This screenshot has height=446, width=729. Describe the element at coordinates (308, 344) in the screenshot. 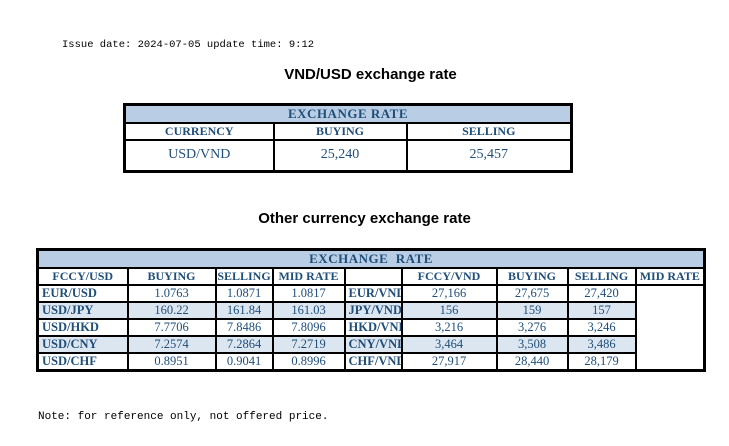

I see `mid-rate-cell: 7.2719` at that location.